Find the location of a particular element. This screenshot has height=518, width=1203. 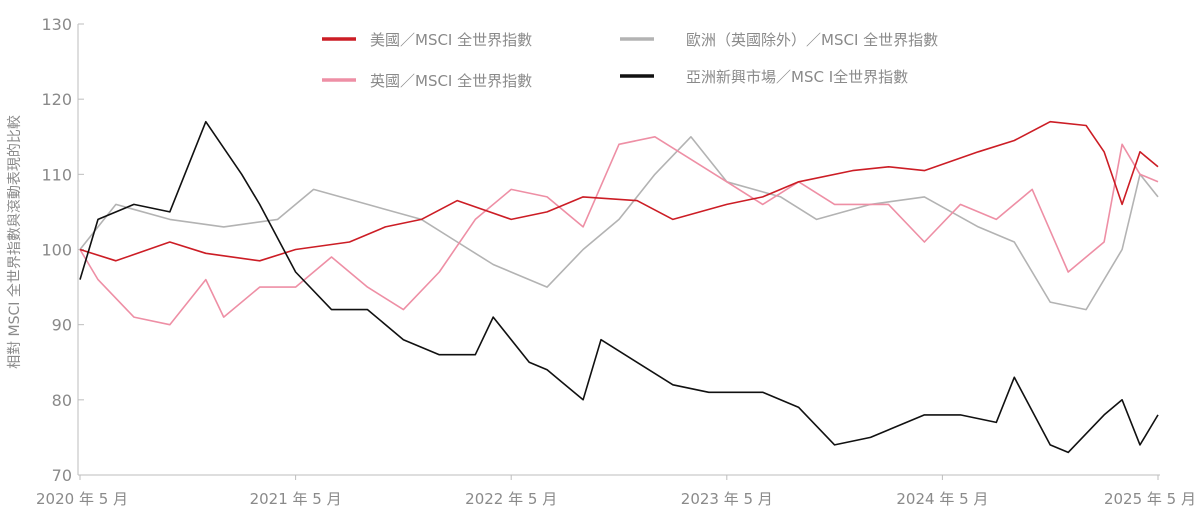

y-tick-label: 110 is located at coordinates (56, 174).